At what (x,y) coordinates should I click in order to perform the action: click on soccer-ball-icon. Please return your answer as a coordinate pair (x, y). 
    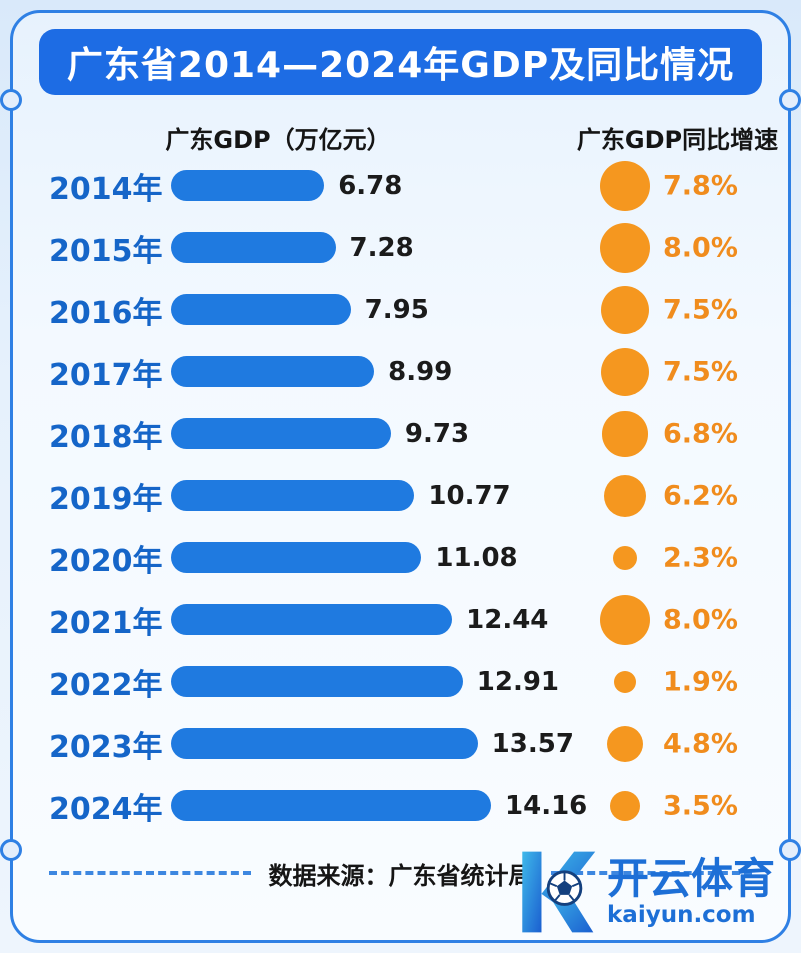
    Looking at the image, I should click on (564, 888).